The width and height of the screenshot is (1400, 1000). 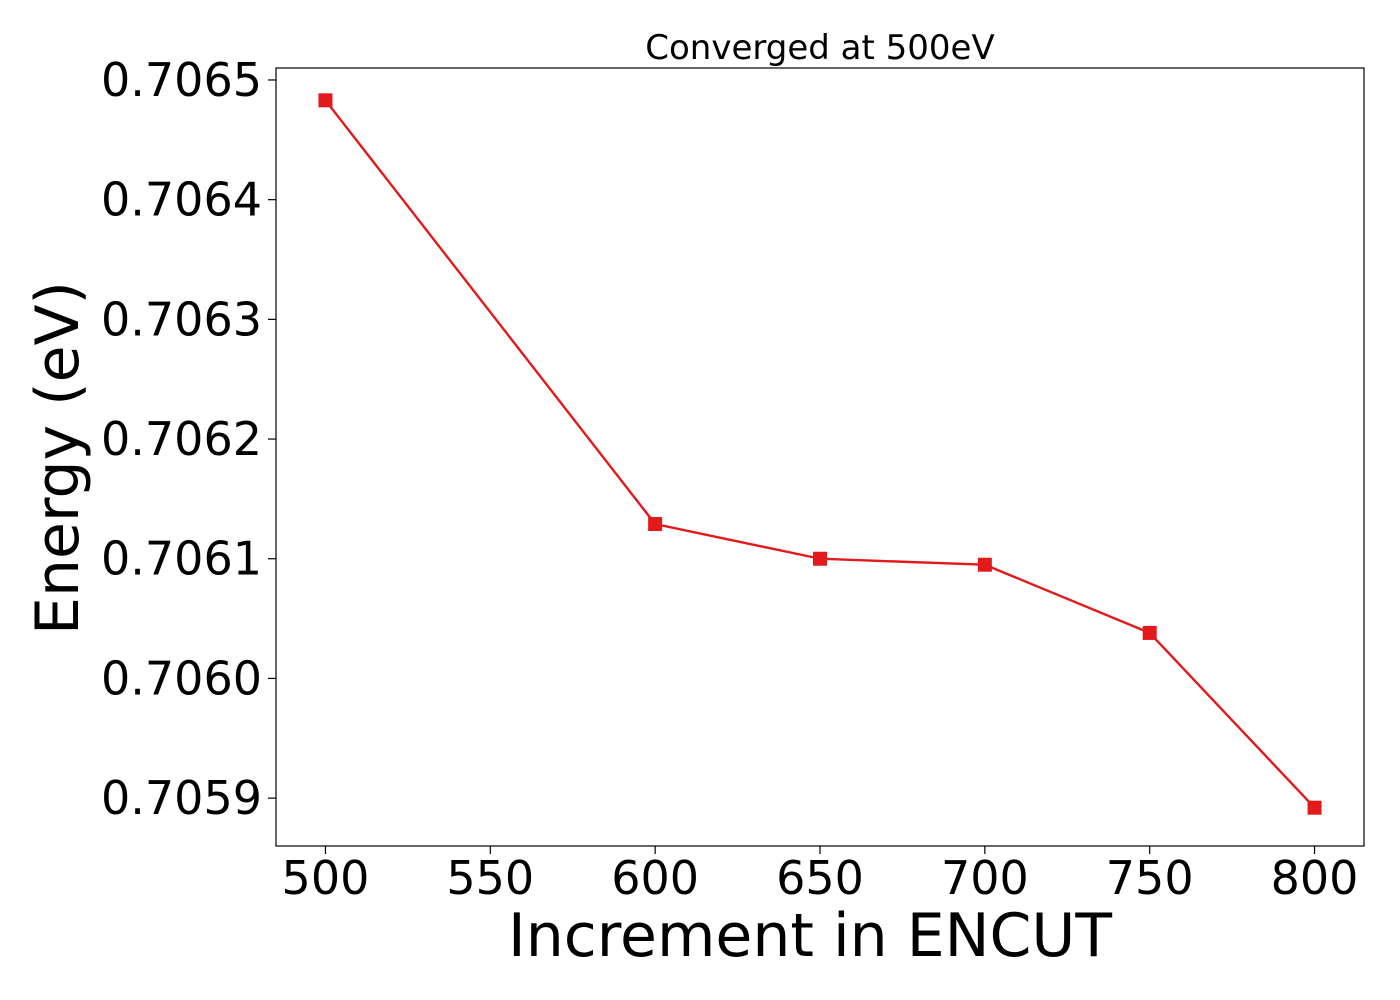 I want to click on x-axis-title: Increment in ENCUT, so click(x=810, y=936).